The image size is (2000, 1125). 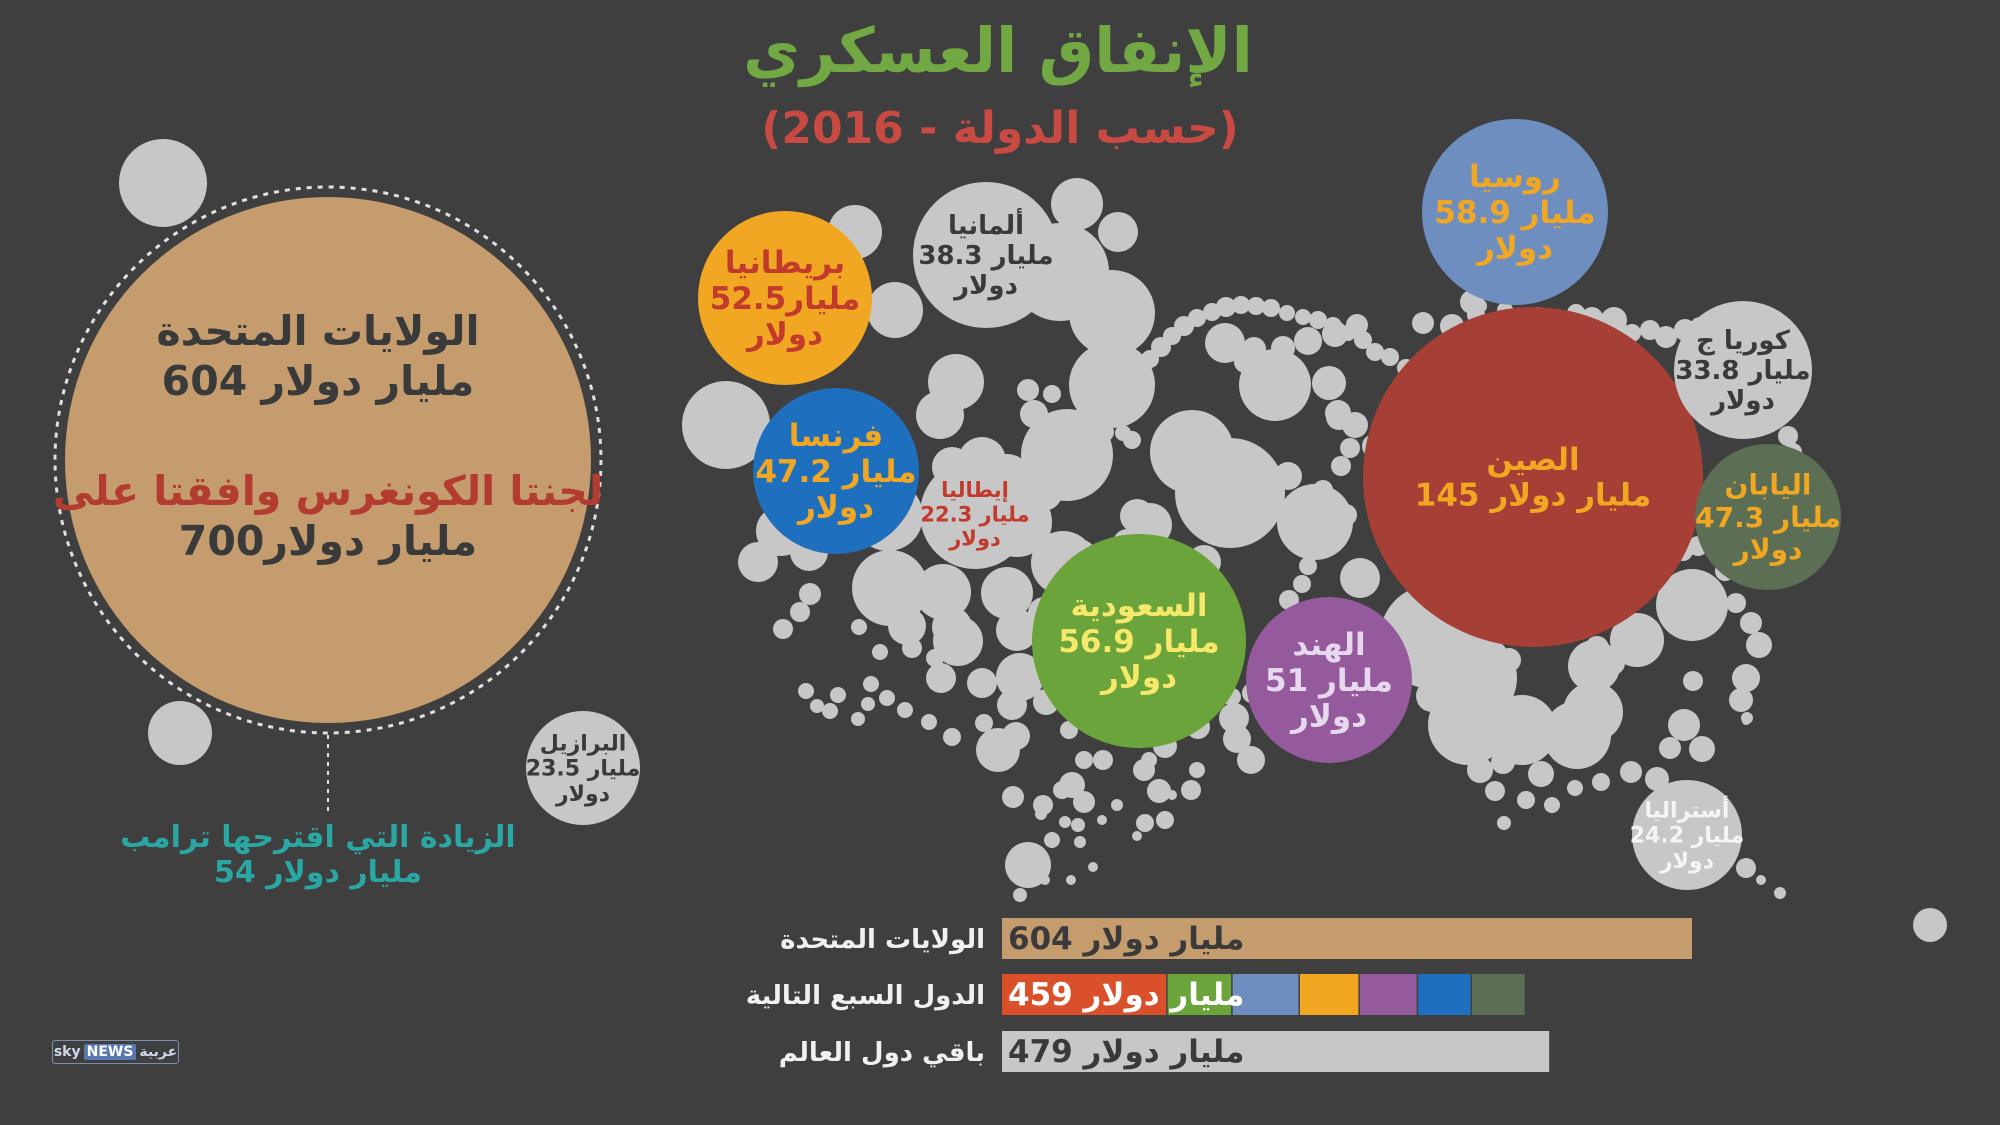 I want to click on country-value-label: 58.9 مليار, so click(x=1514, y=213).